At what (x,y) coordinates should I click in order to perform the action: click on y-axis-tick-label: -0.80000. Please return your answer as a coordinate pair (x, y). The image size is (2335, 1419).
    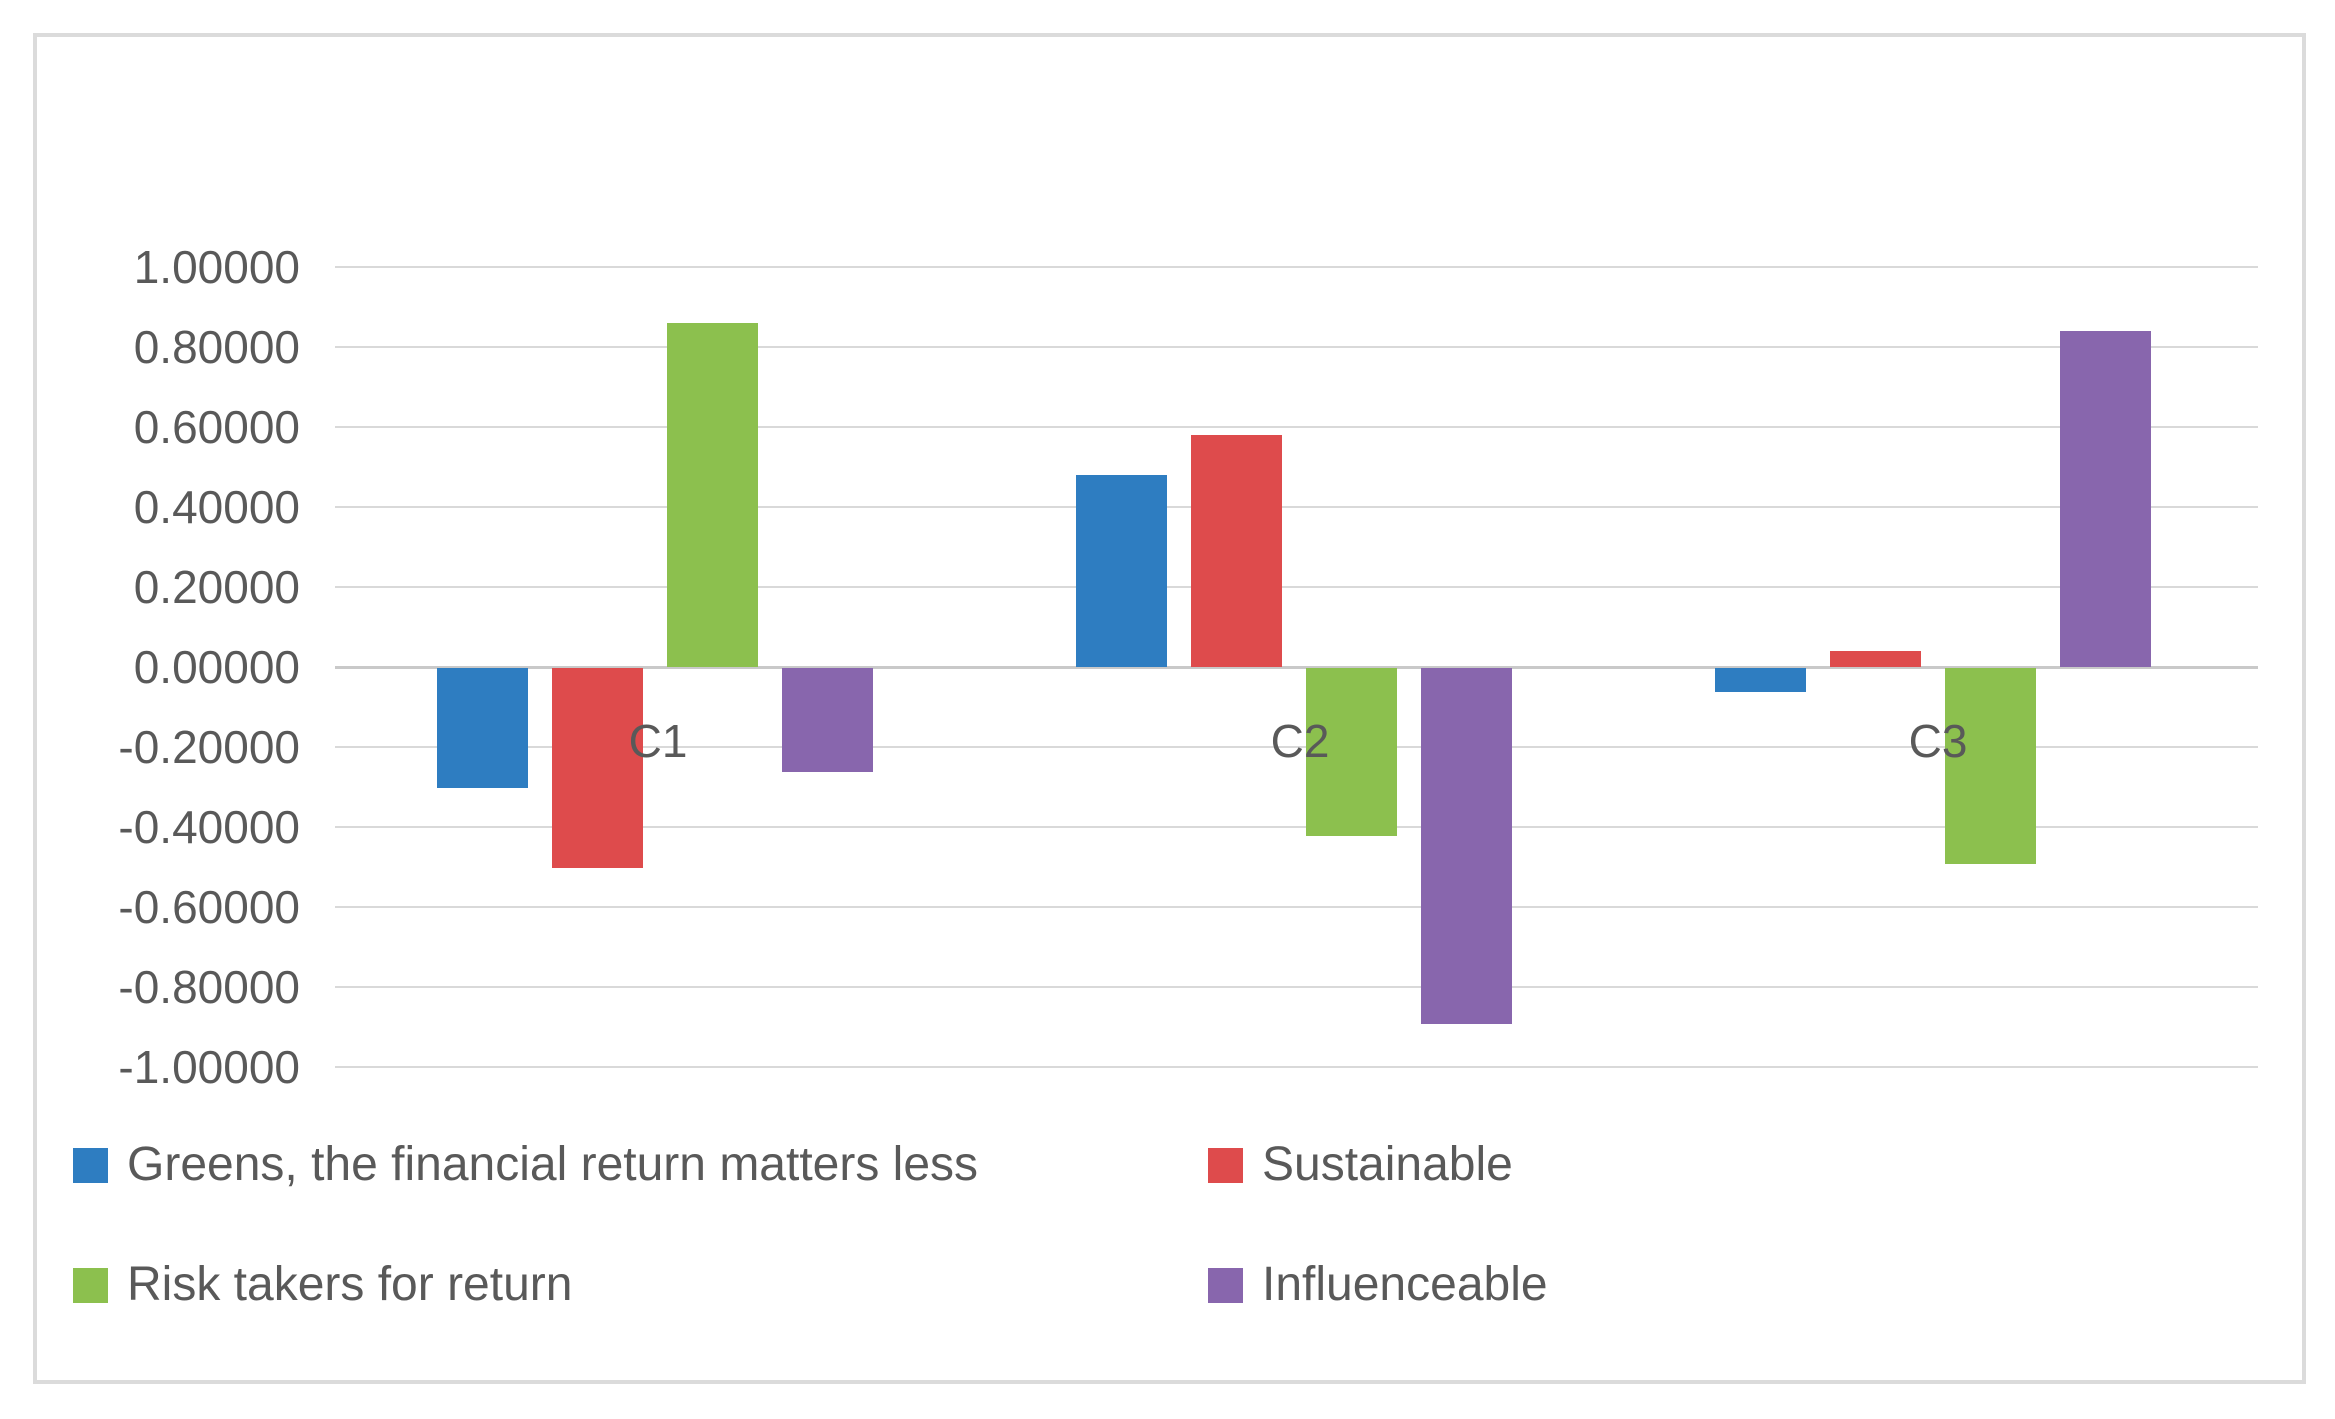
    Looking at the image, I should click on (209, 987).